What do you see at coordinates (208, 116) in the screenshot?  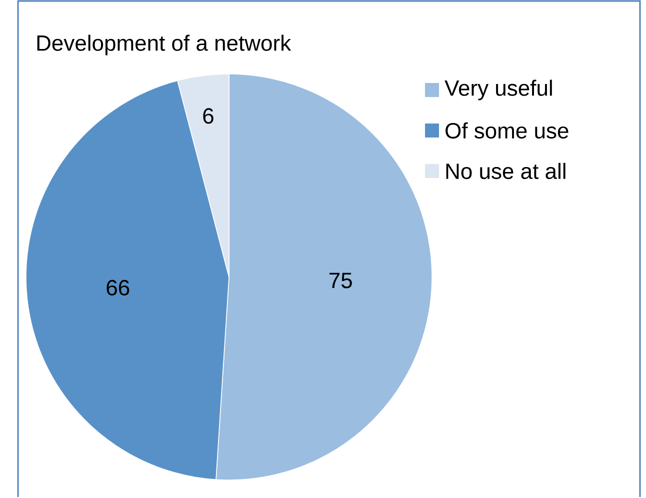 I see `data-label: 6` at bounding box center [208, 116].